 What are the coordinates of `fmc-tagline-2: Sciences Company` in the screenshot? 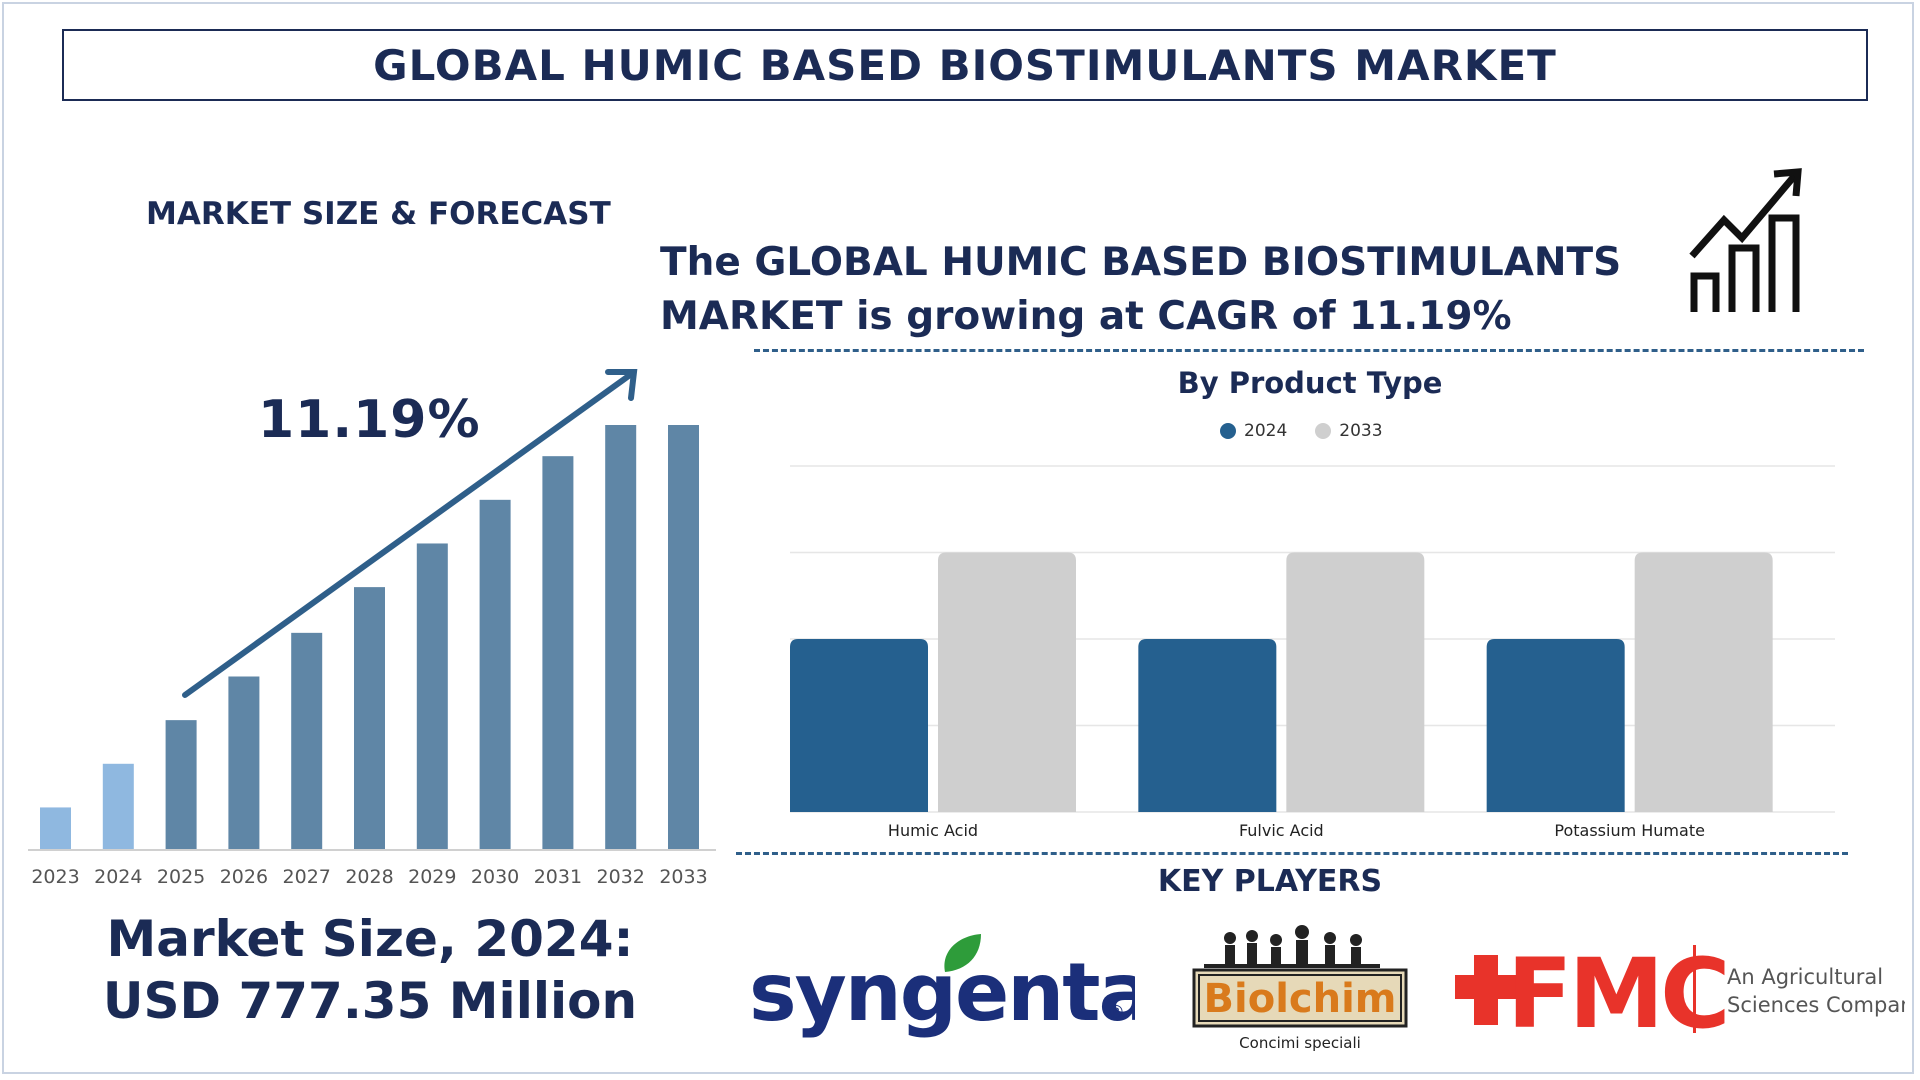 It's located at (1816, 1005).